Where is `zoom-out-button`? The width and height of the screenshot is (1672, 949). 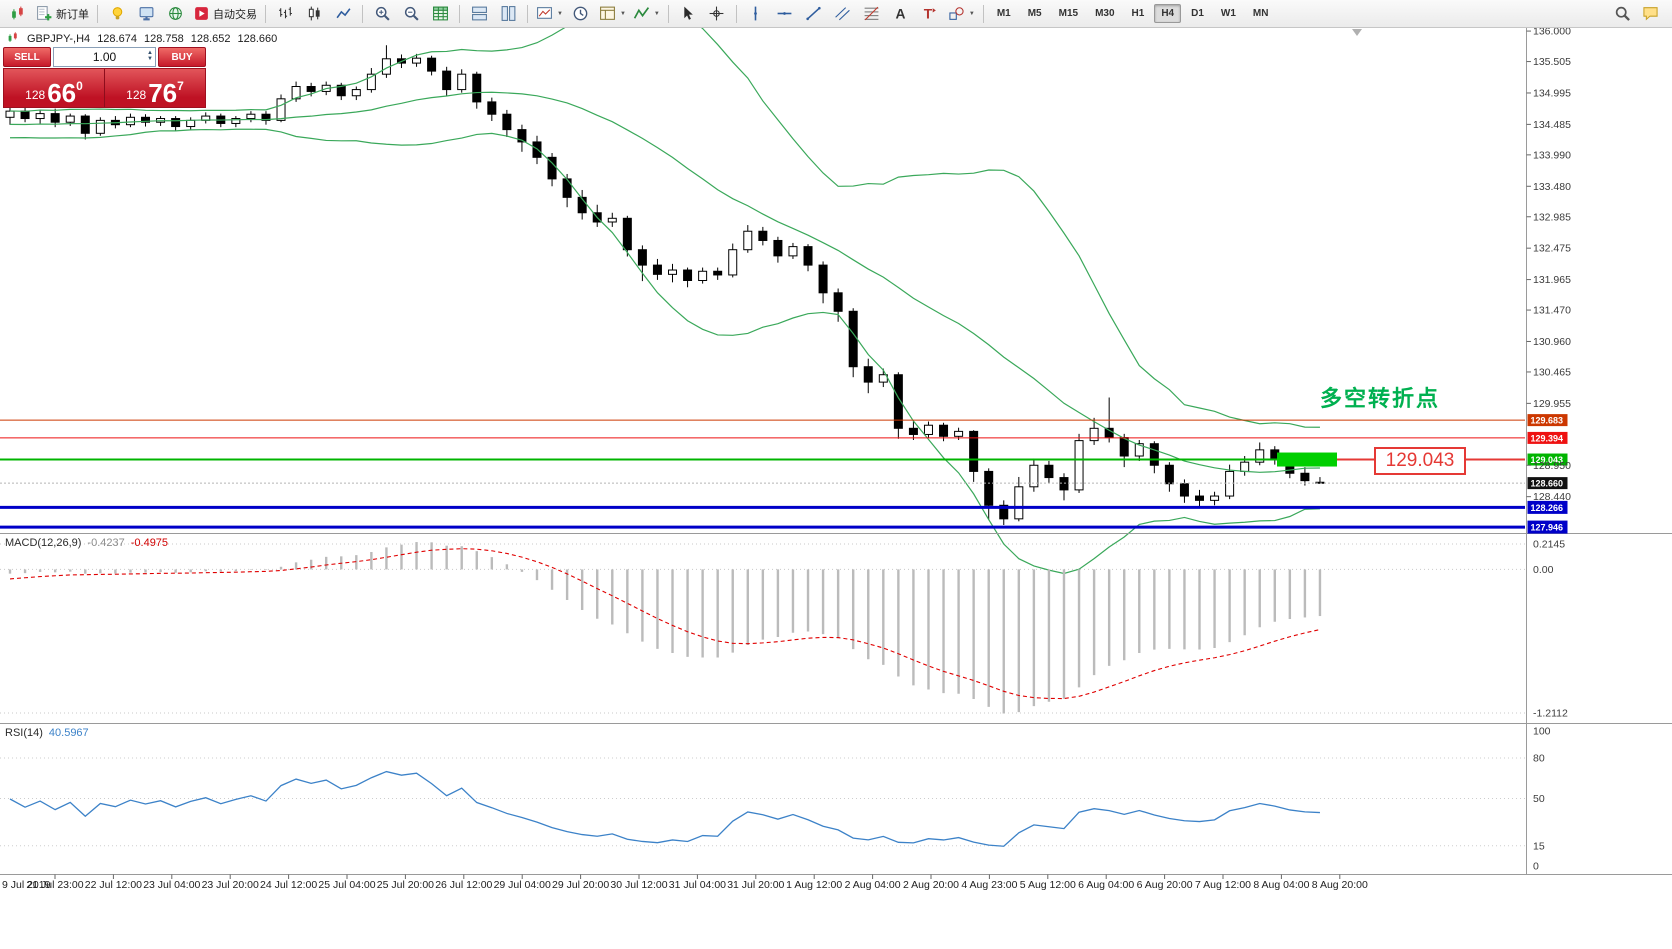
zoom-out-button is located at coordinates (411, 14).